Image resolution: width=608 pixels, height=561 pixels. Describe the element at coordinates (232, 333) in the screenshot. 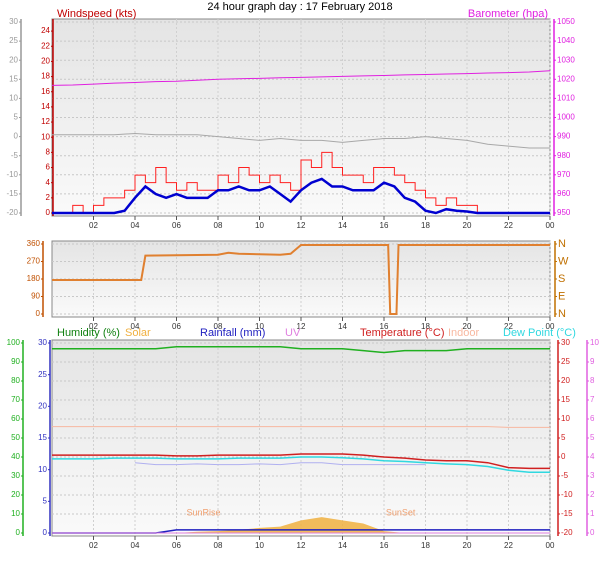

I see `legend-entry: Rainfall (mm)` at that location.